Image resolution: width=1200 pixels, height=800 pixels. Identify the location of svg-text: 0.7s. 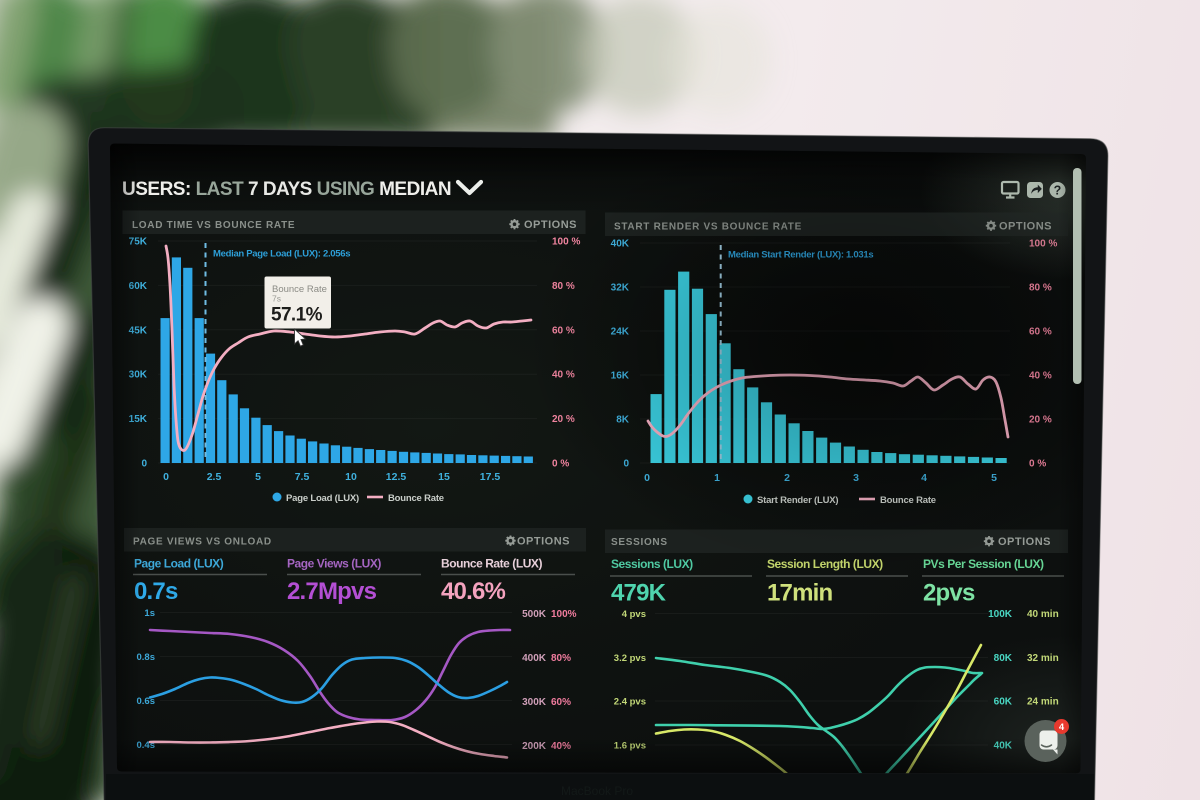
(156, 591).